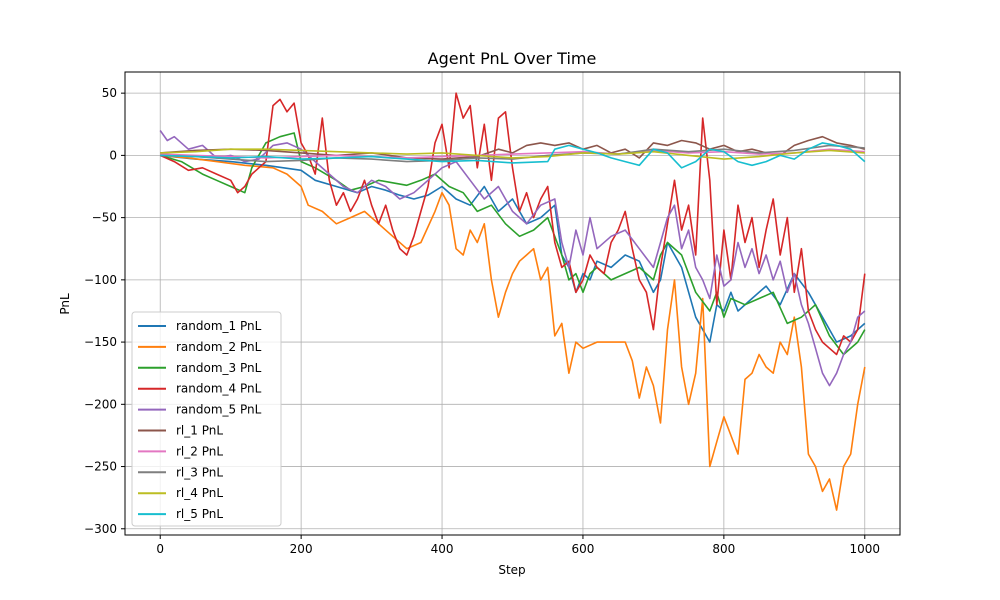 This screenshot has width=1000, height=600. I want to click on x-tick-label: 200, so click(301, 549).